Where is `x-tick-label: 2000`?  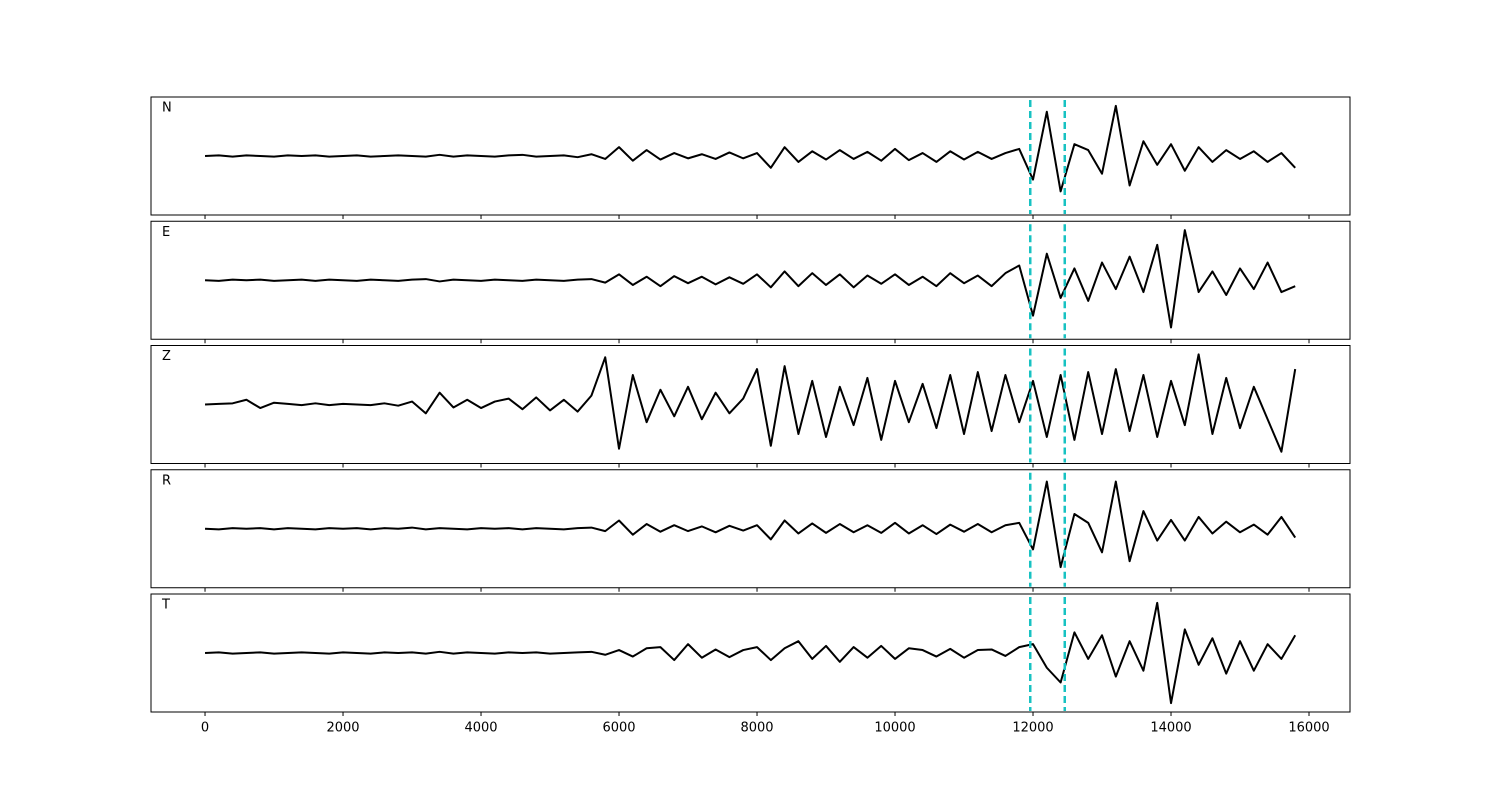 x-tick-label: 2000 is located at coordinates (342, 728).